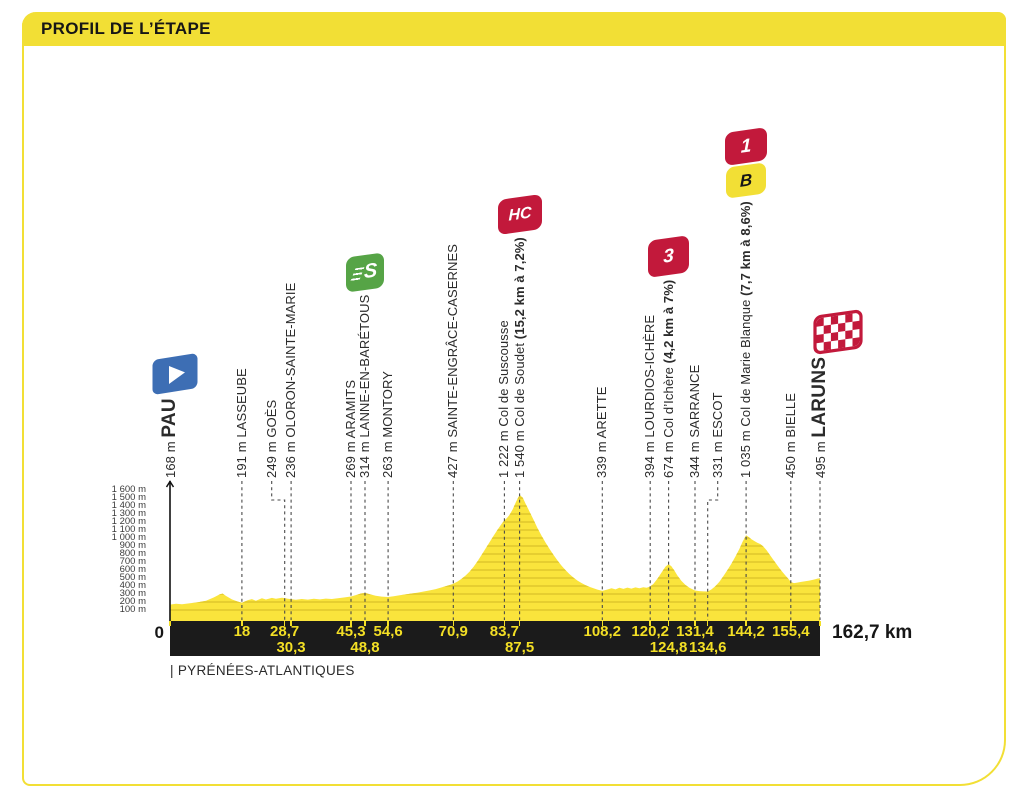  What do you see at coordinates (669, 256) in the screenshot?
I see `category-3-badge: 3` at bounding box center [669, 256].